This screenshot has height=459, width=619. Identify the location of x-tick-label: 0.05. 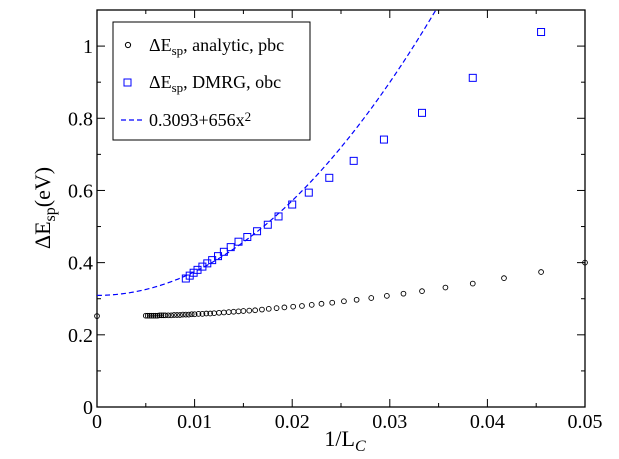
(585, 422).